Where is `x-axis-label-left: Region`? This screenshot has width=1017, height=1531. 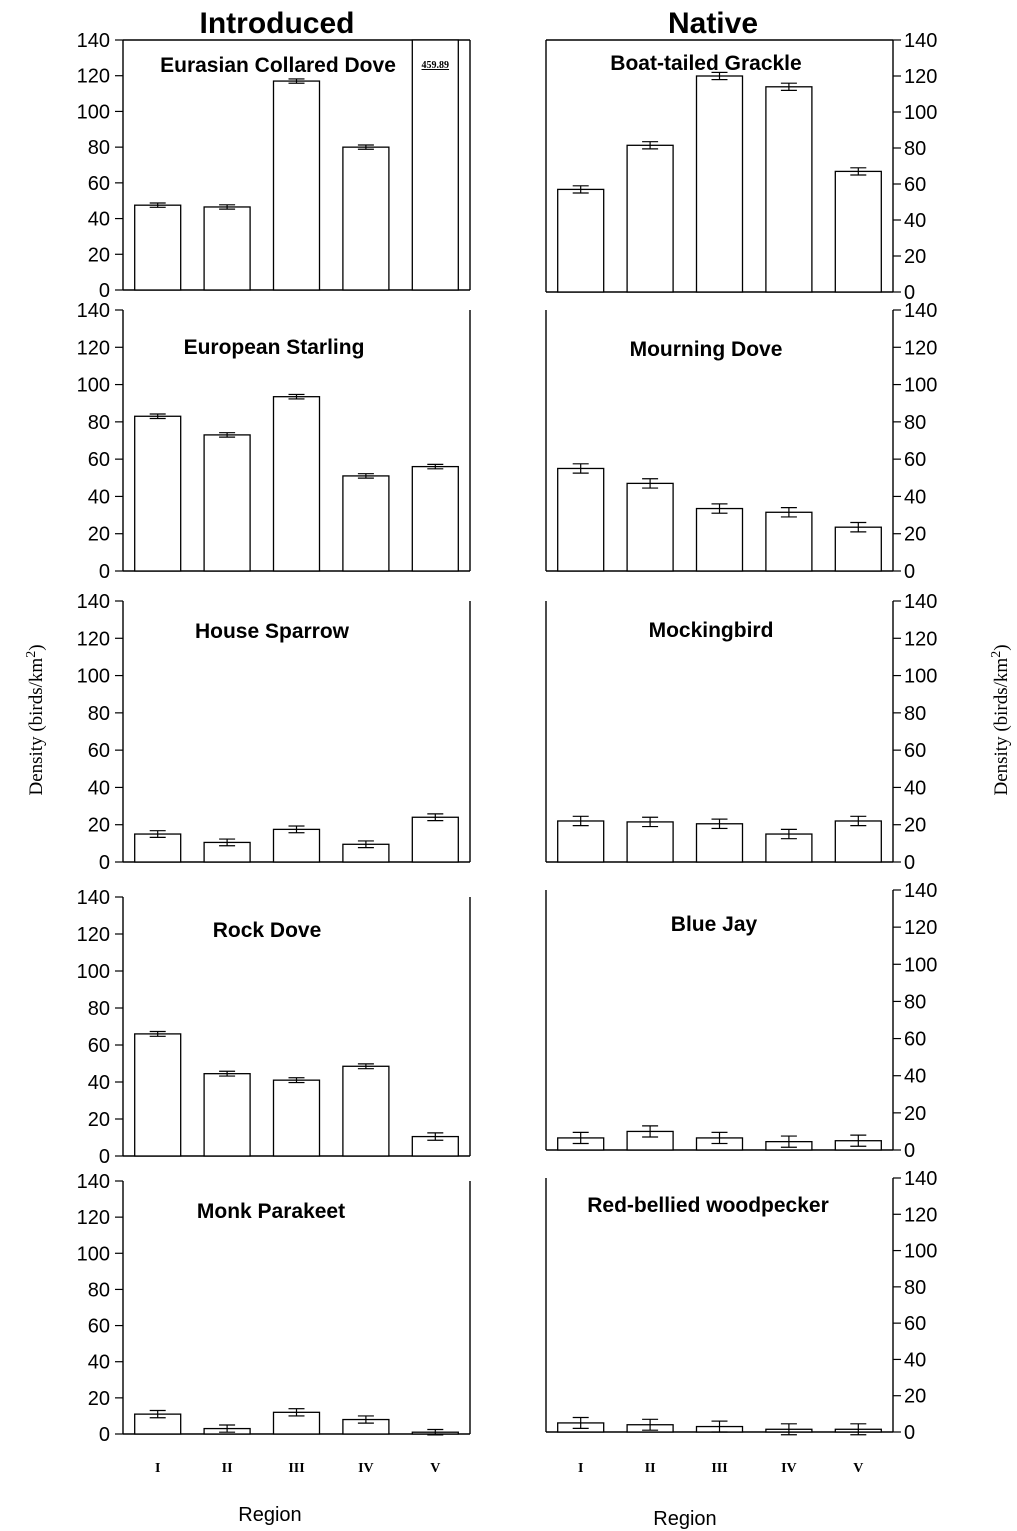 x-axis-label-left: Region is located at coordinates (269, 1515).